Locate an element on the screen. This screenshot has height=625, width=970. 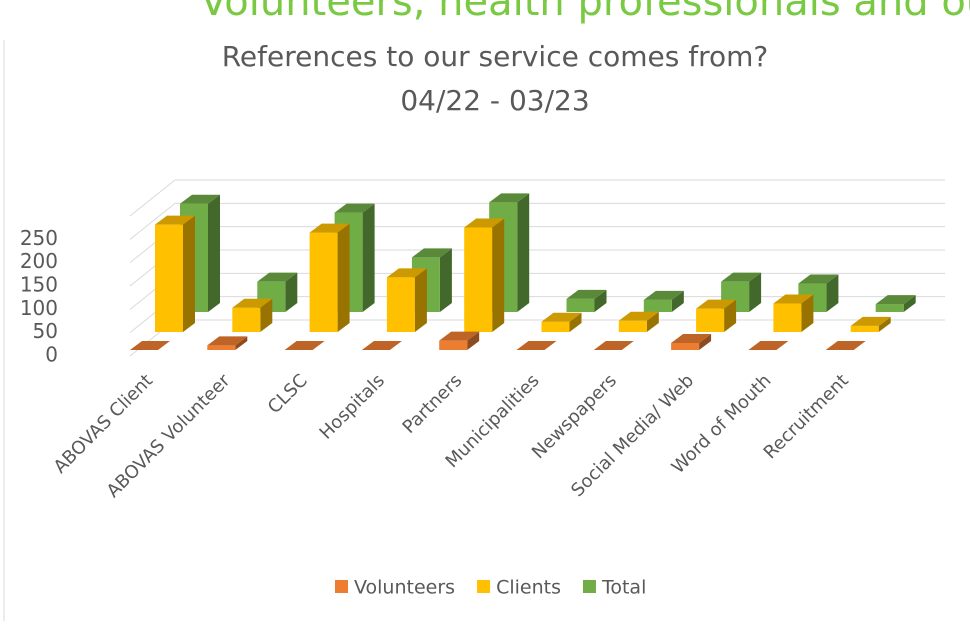
legend-label: Total is located at coordinates (623, 588).